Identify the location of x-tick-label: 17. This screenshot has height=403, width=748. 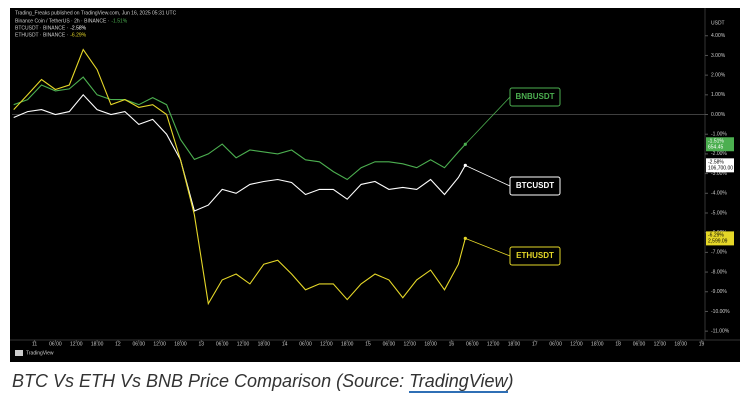
(535, 344).